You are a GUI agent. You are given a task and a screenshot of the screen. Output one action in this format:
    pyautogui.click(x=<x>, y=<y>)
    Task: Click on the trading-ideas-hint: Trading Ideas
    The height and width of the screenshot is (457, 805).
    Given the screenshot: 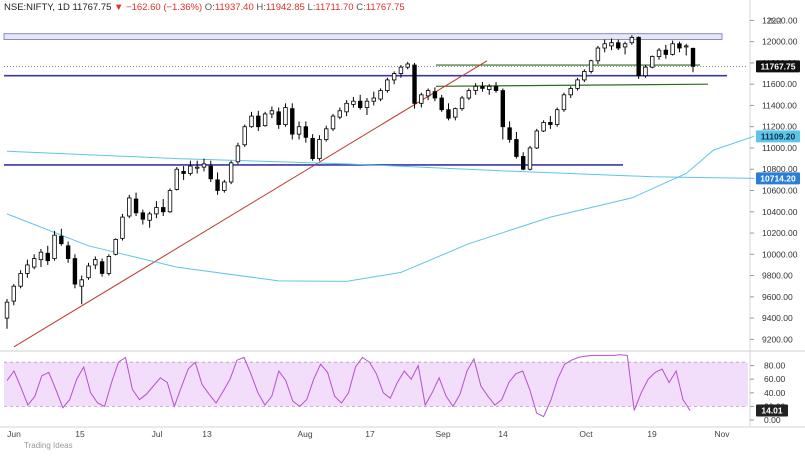 What is the action you would take?
    pyautogui.click(x=48, y=445)
    